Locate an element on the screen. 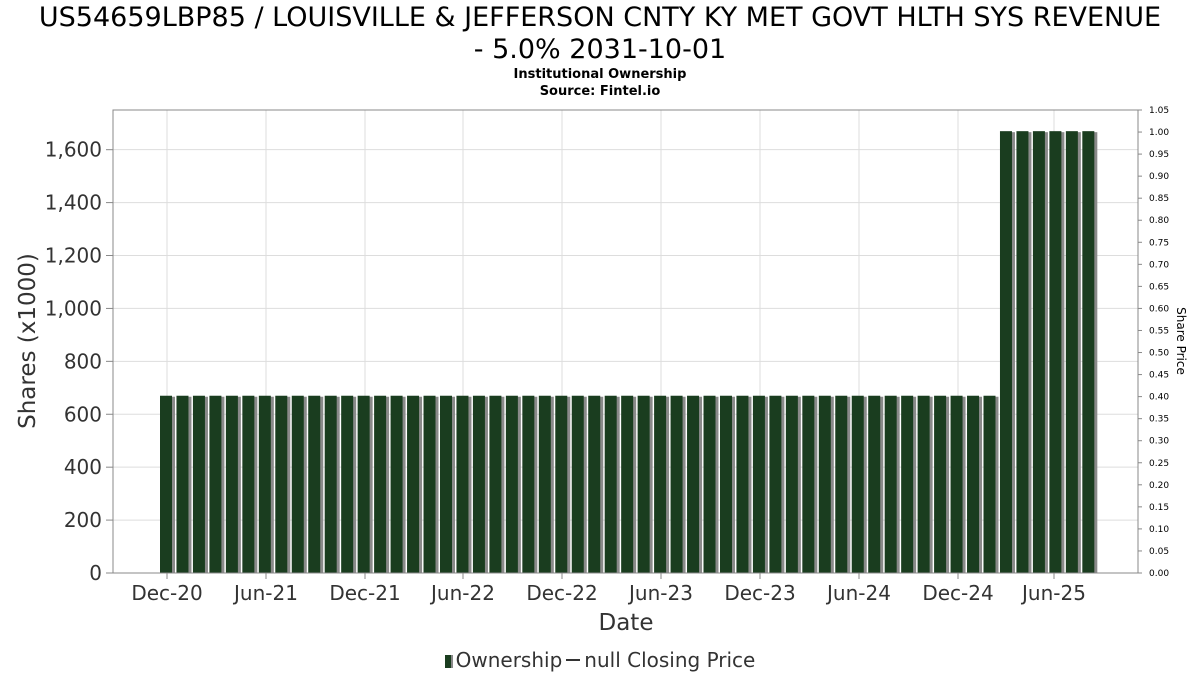 The image size is (1200, 675). y2-tick-label: 0.70 is located at coordinates (1159, 265).